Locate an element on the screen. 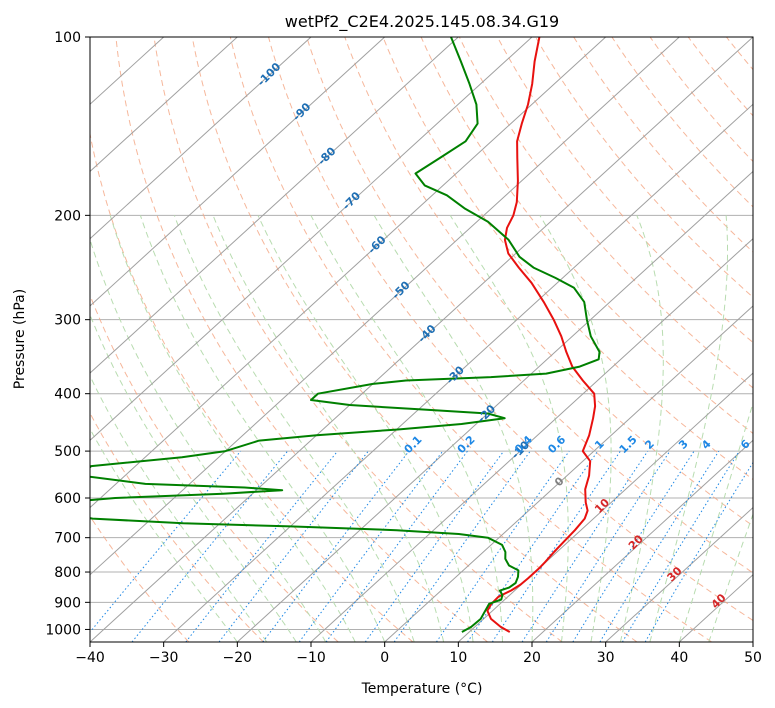  x-tick-label: 0 is located at coordinates (384, 658).